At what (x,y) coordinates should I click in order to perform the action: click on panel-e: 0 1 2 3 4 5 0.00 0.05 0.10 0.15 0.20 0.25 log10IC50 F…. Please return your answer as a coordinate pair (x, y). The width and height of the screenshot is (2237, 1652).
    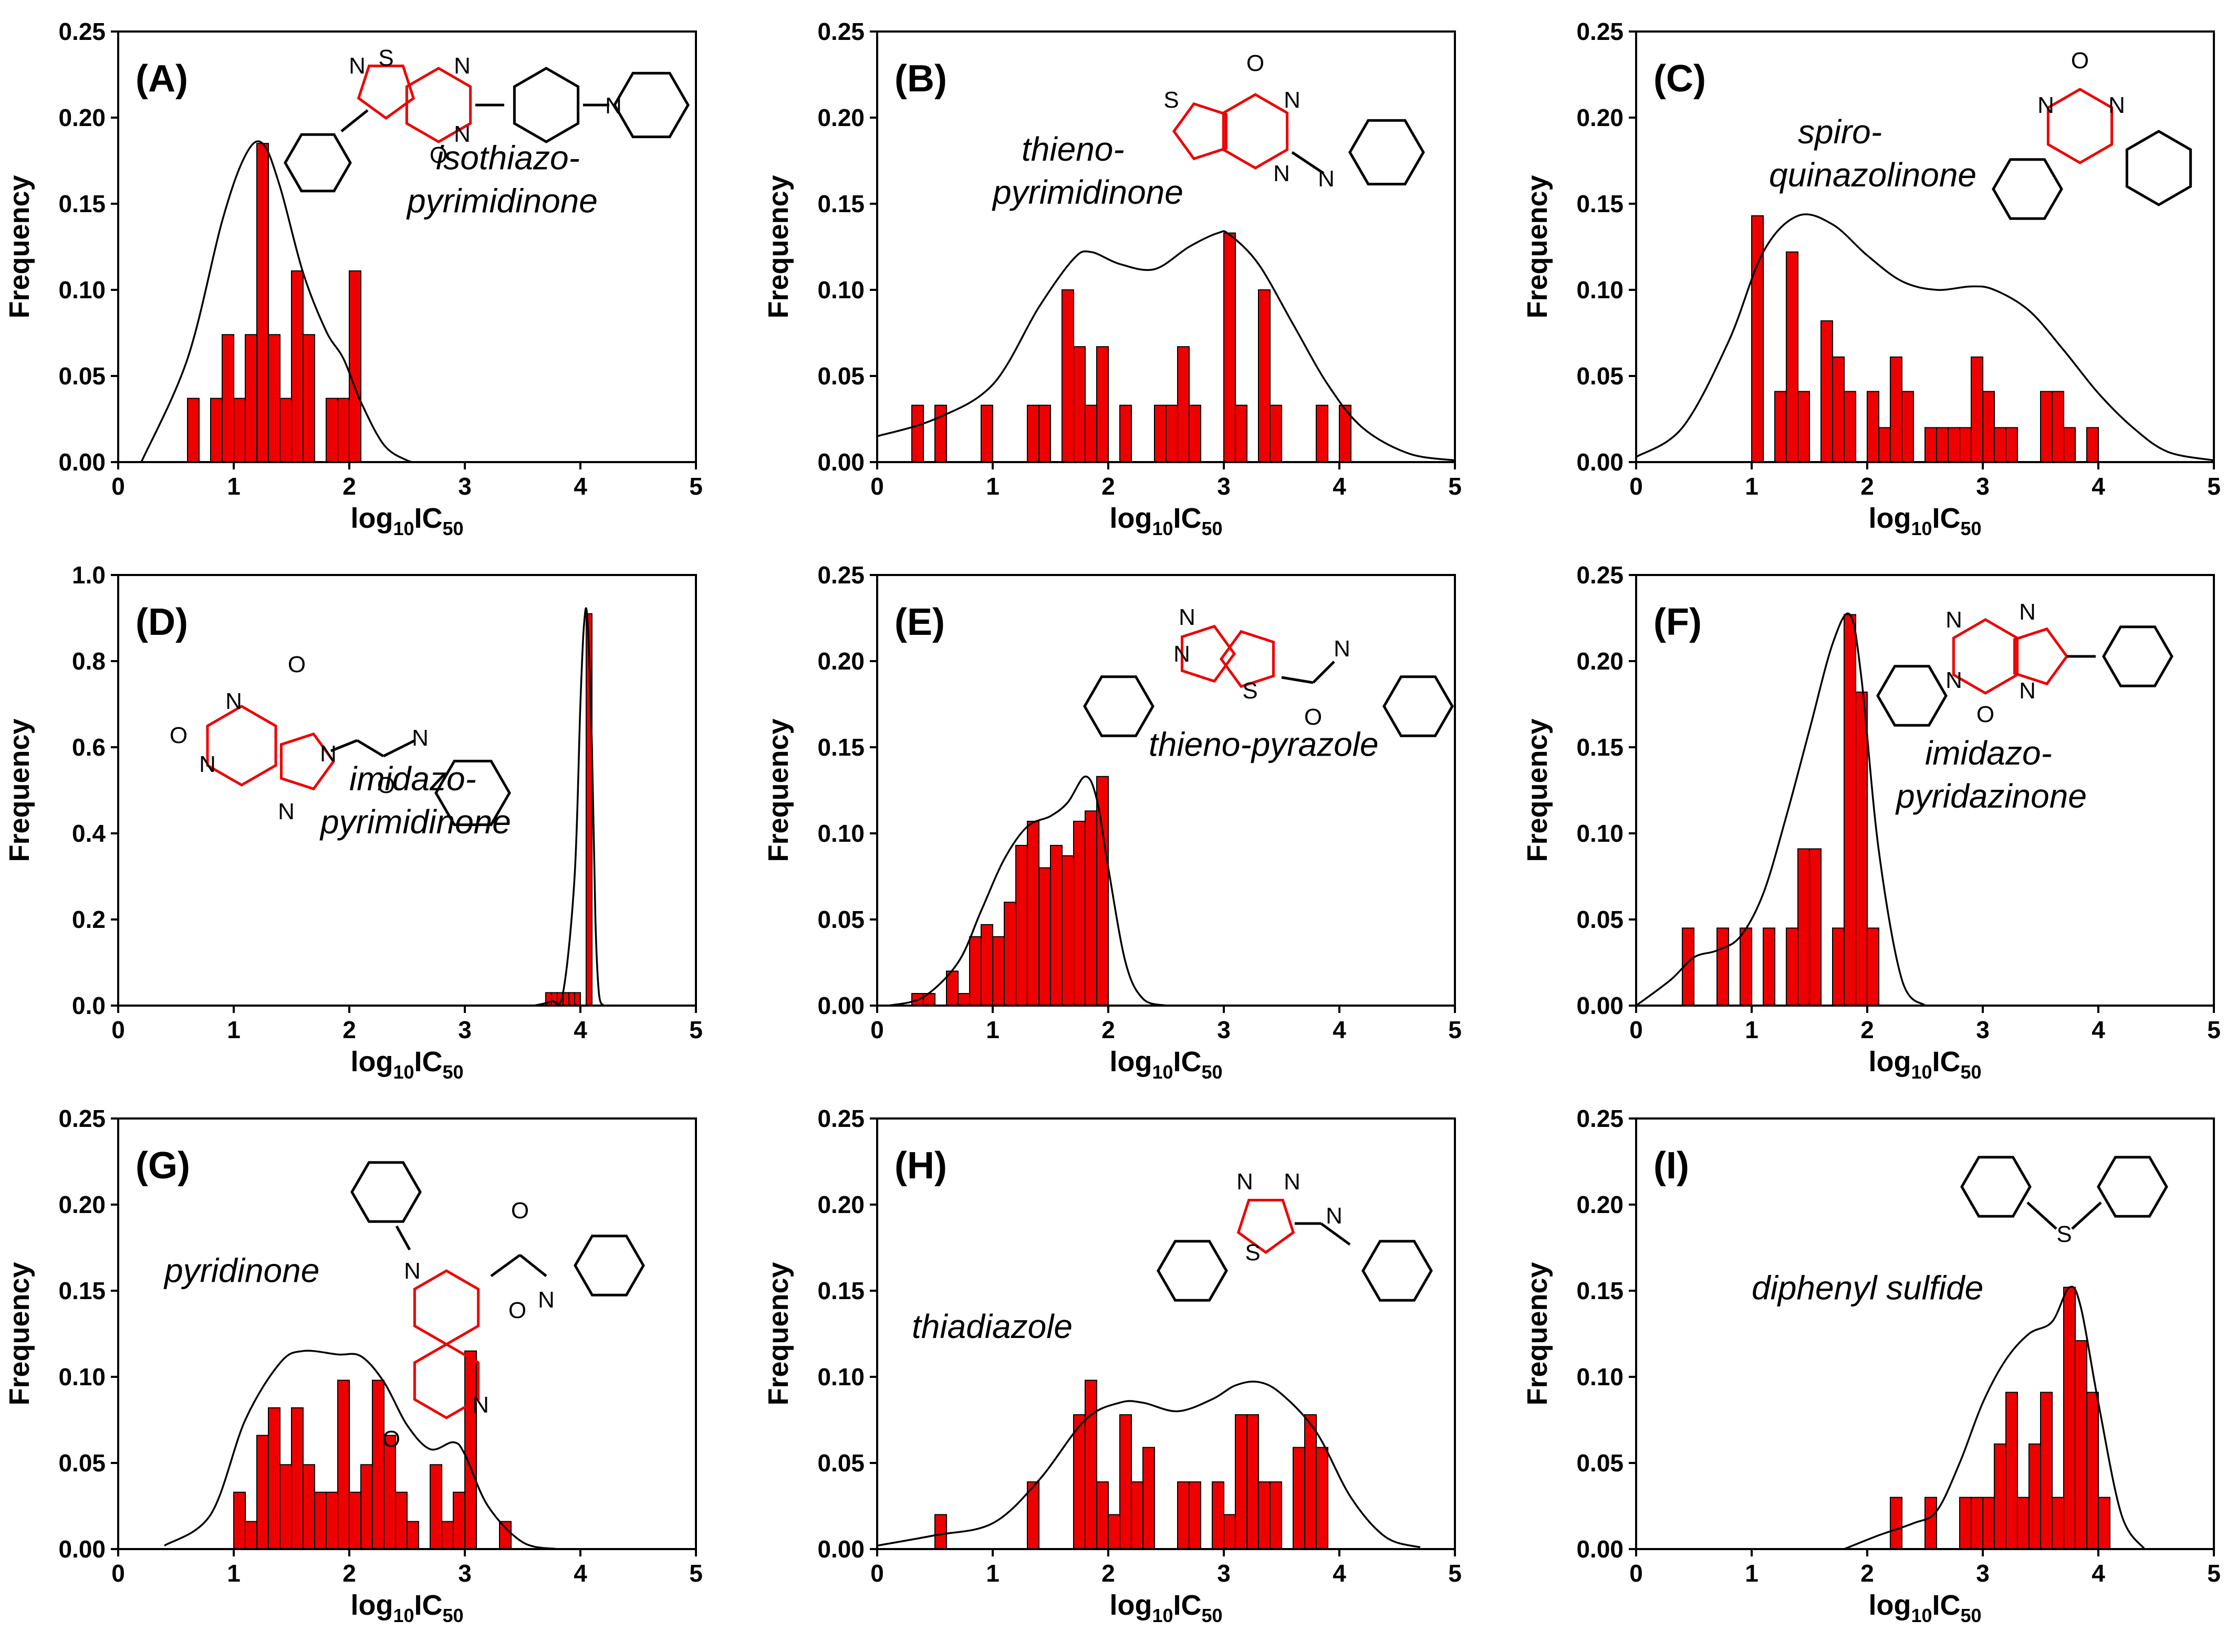
    Looking at the image, I should click on (1112, 822).